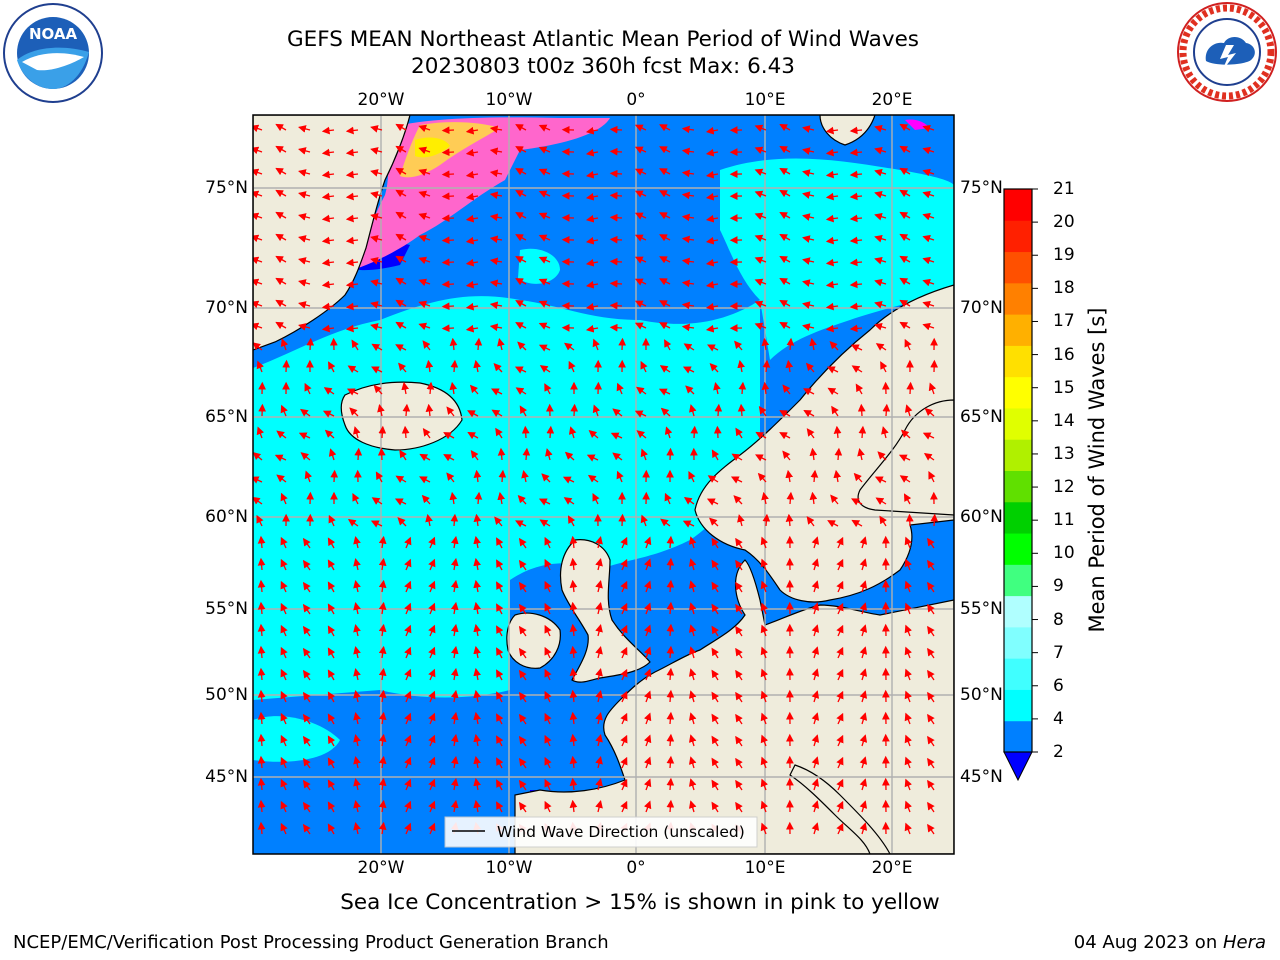 The height and width of the screenshot is (960, 1280). Describe the element at coordinates (1058, 685) in the screenshot. I see `colorbar-tick-label: 6` at that location.